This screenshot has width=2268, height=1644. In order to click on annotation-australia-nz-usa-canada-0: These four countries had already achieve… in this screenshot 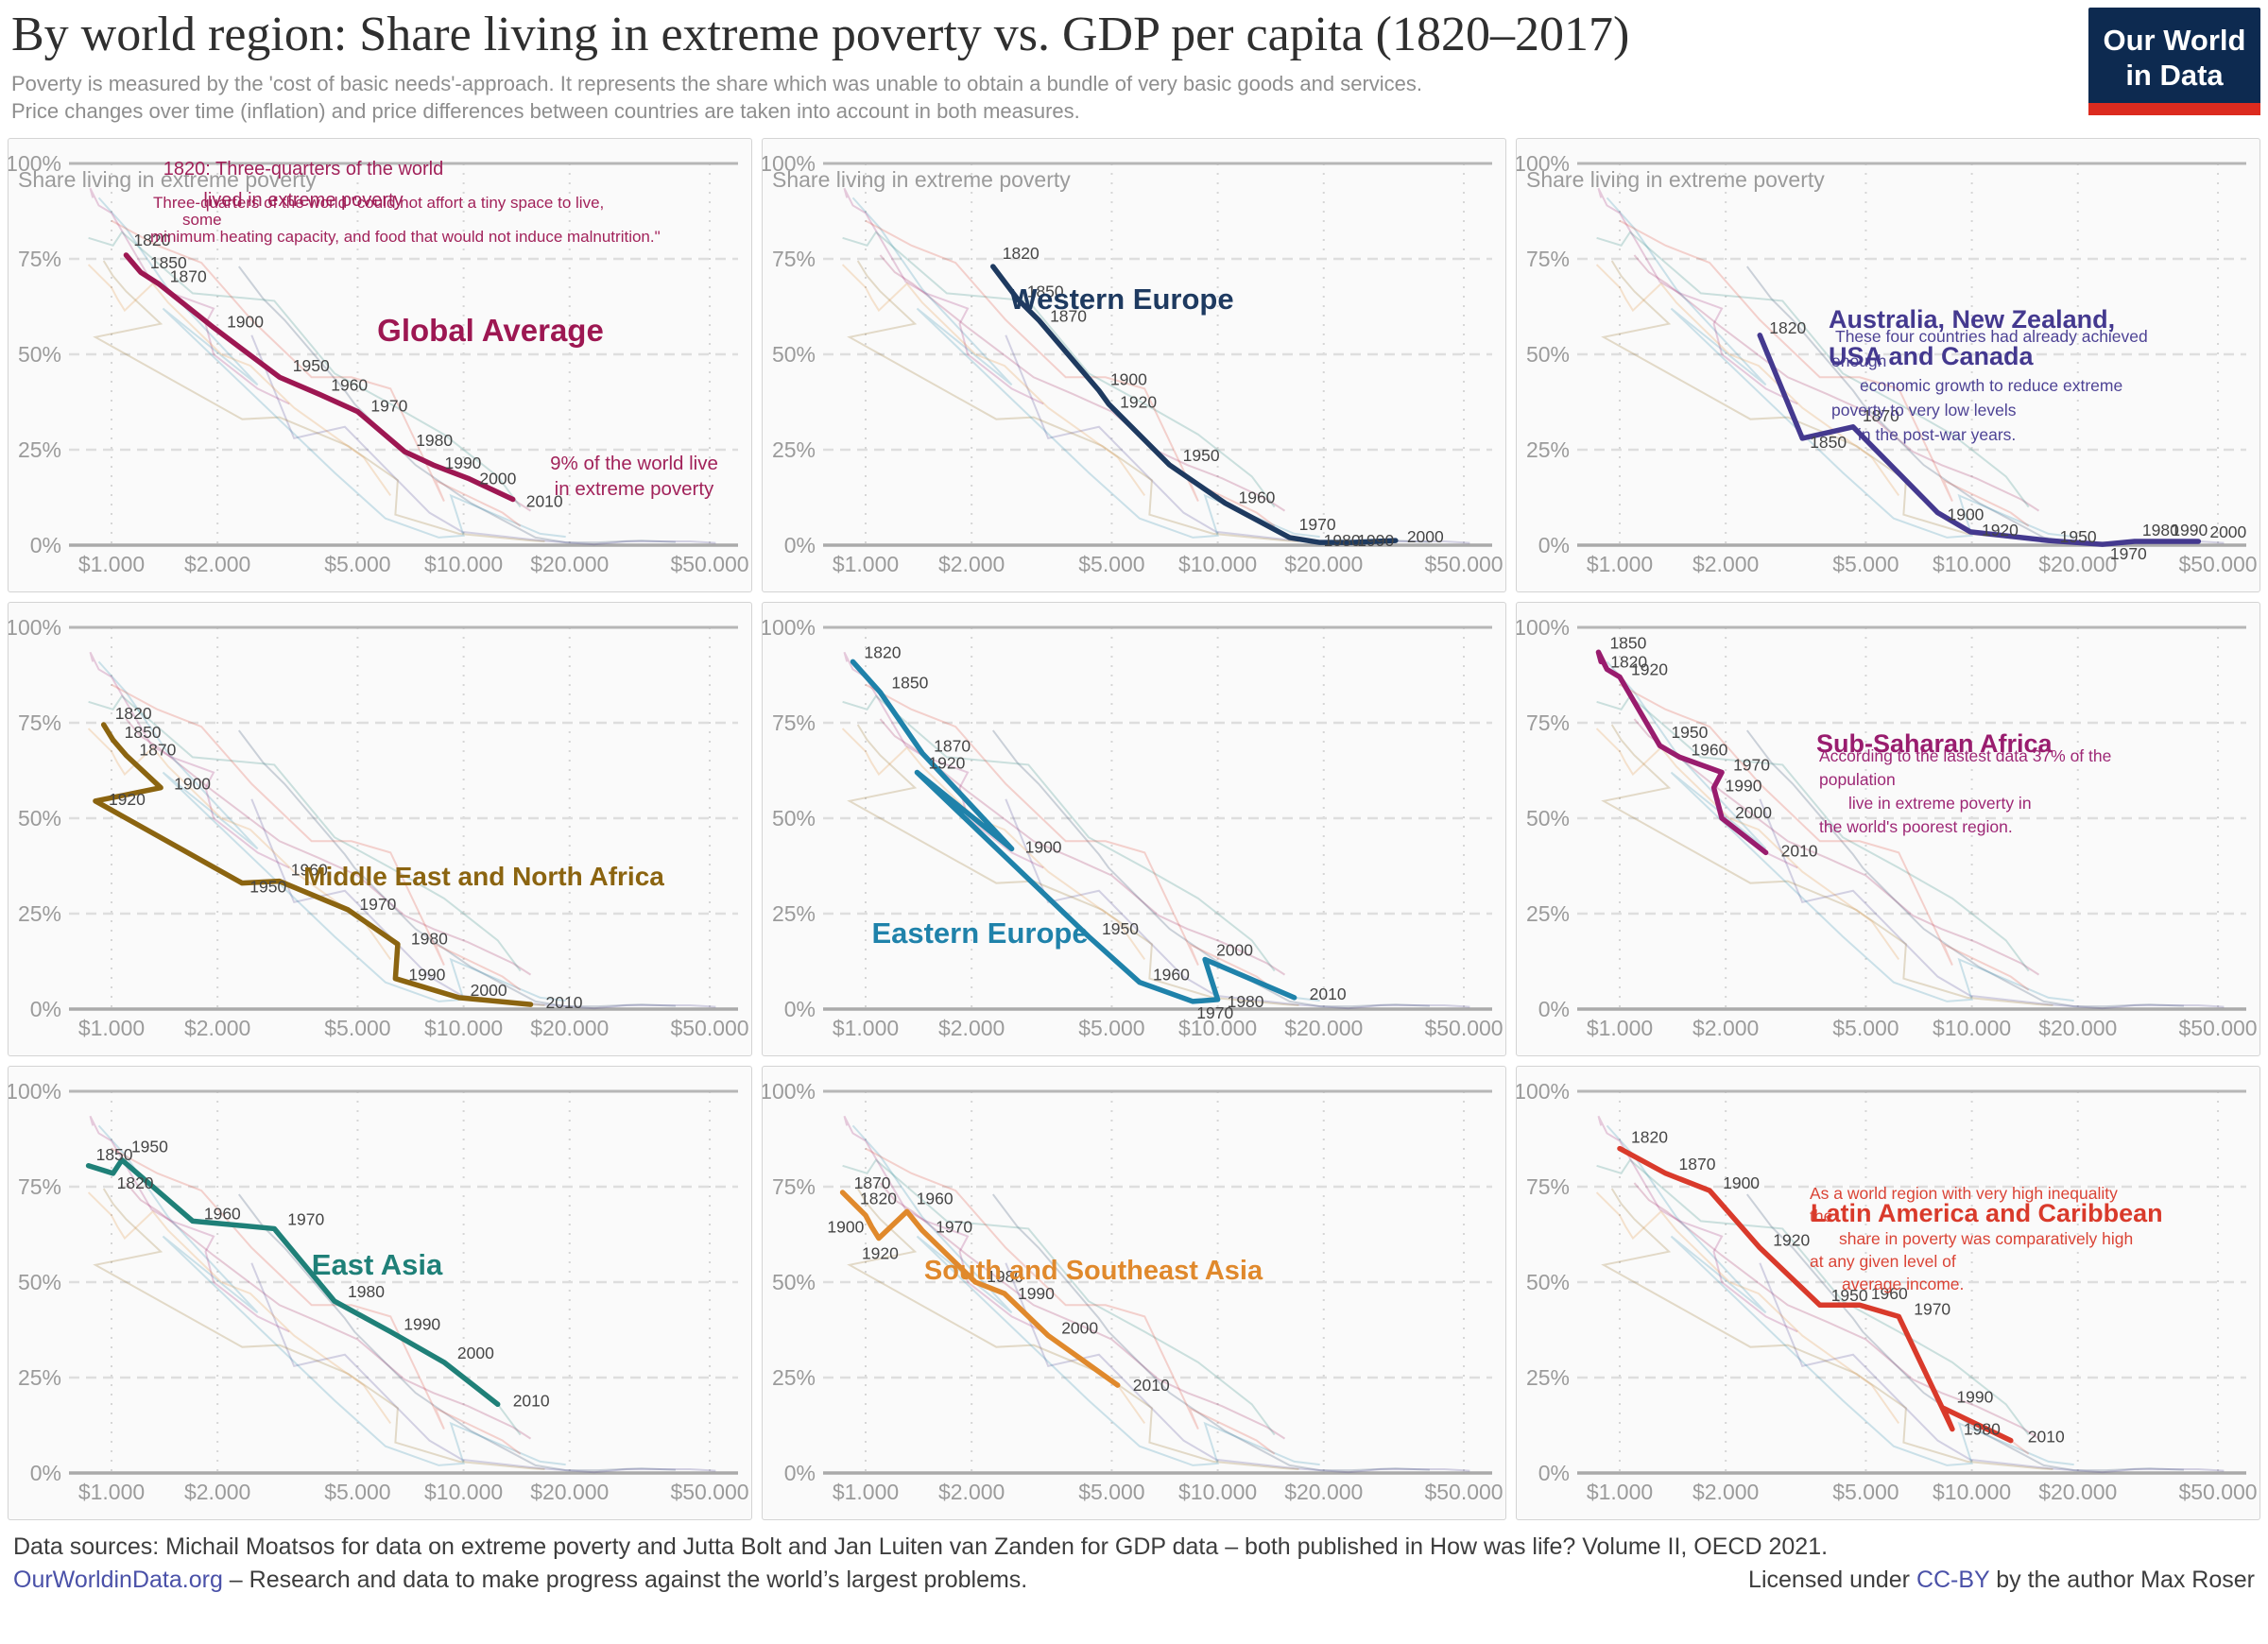, I will do `click(1989, 385)`.